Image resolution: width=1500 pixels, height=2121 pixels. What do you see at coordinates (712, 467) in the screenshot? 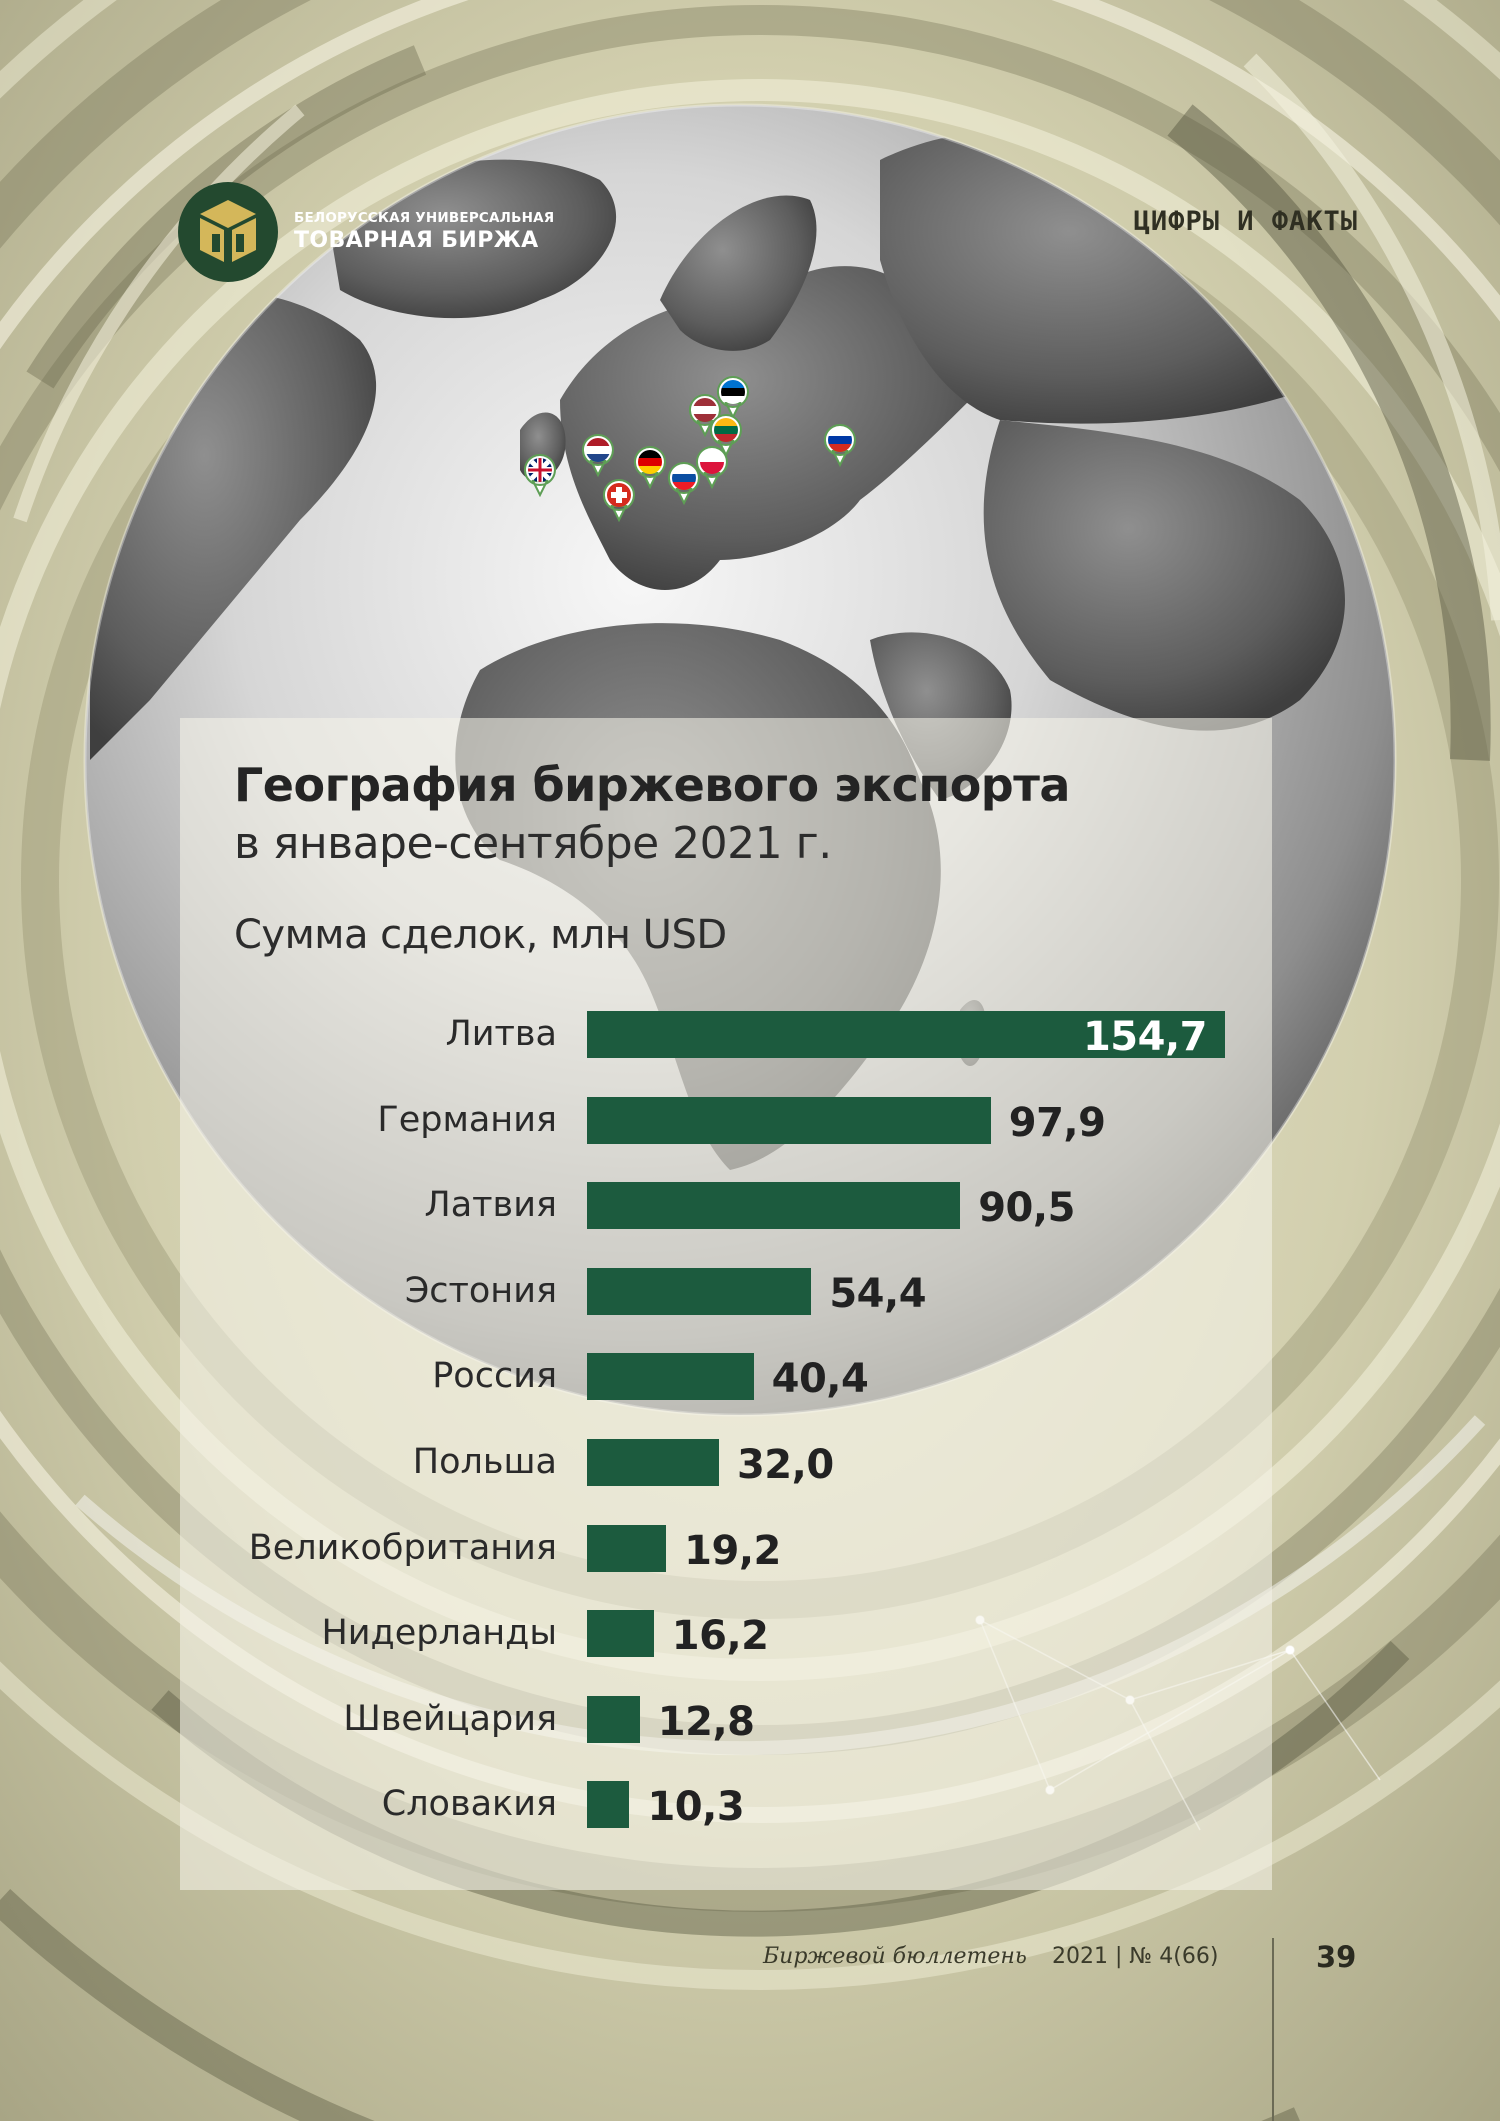
I see `poland-flag-pin-icon` at bounding box center [712, 467].